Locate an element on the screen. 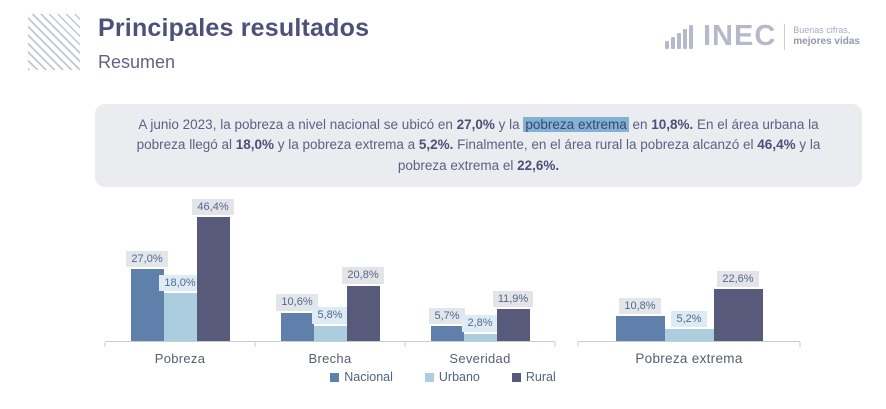 Image resolution: width=886 pixels, height=409 pixels. bar-cell: 2,8% is located at coordinates (480, 328).